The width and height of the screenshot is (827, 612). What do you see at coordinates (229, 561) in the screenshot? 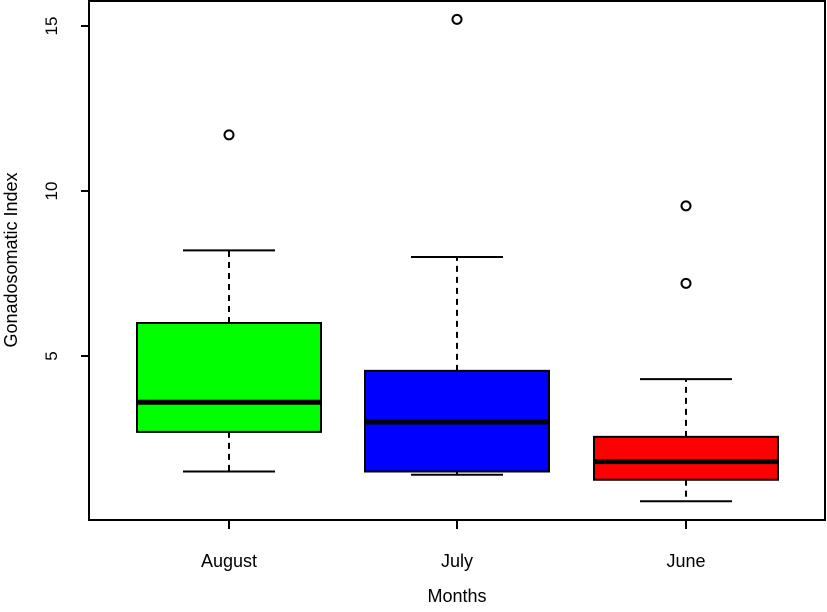
I see `x-tick-label: August` at bounding box center [229, 561].